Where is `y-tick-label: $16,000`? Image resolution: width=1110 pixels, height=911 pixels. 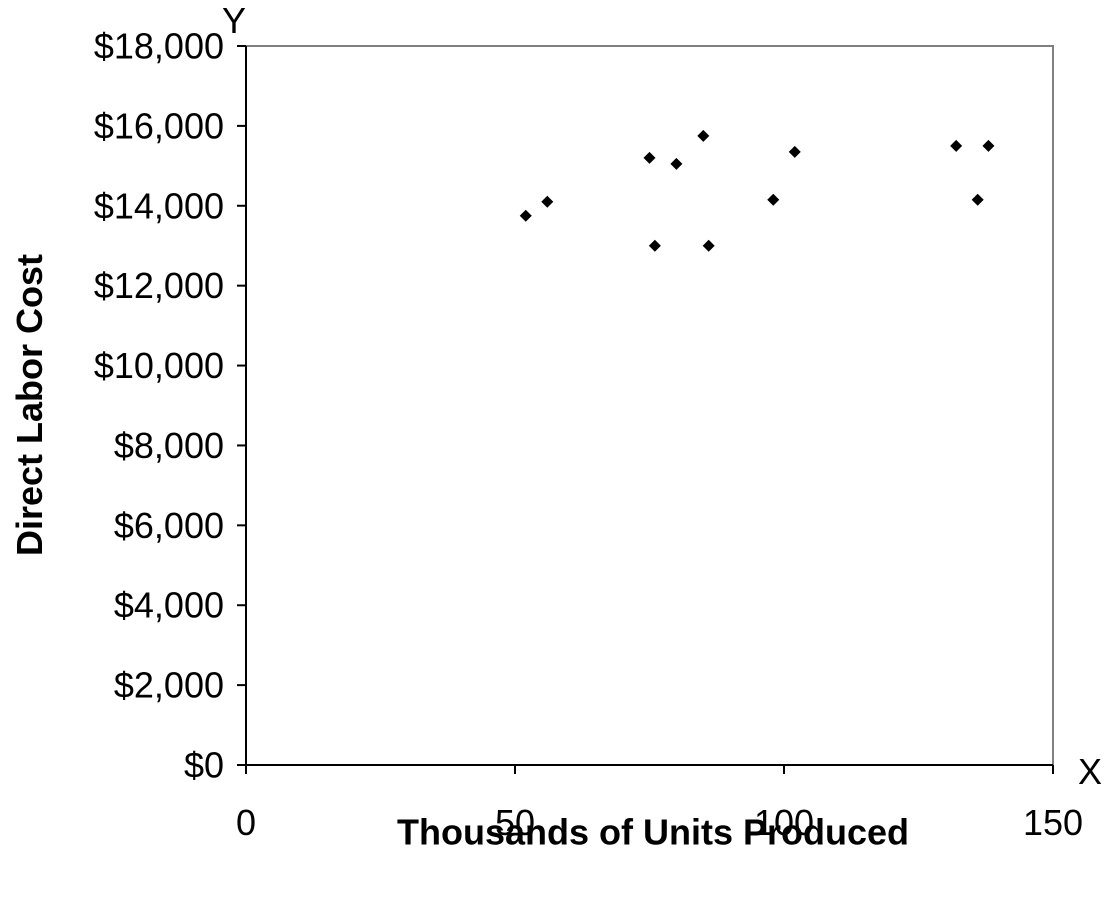
y-tick-label: $16,000 is located at coordinates (159, 125).